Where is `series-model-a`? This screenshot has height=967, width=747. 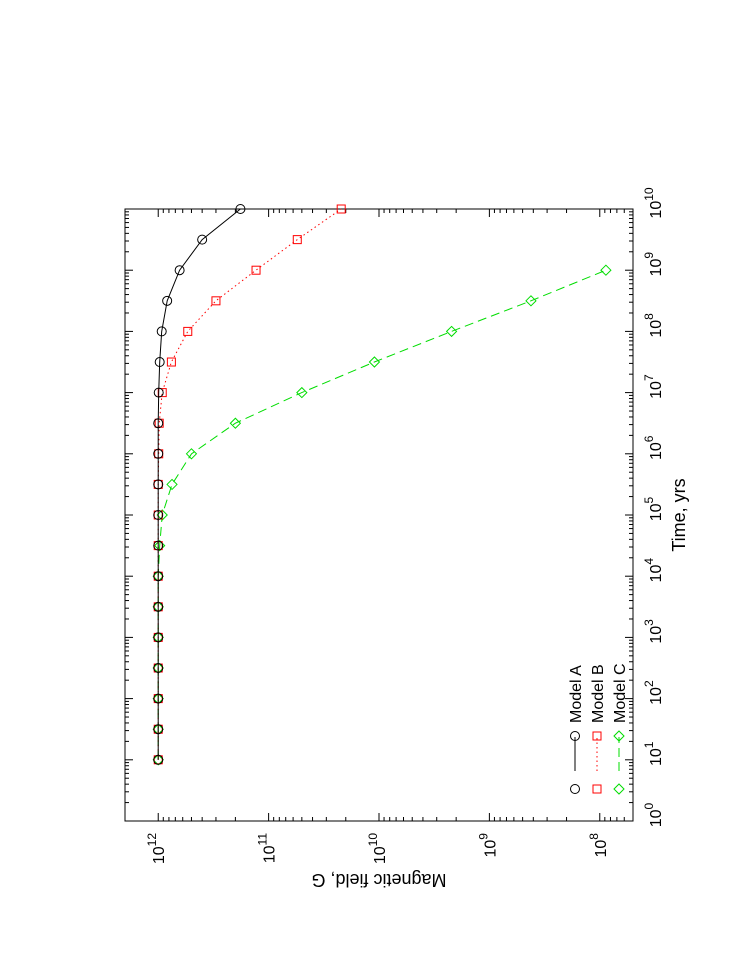 series-model-a is located at coordinates (199, 484).